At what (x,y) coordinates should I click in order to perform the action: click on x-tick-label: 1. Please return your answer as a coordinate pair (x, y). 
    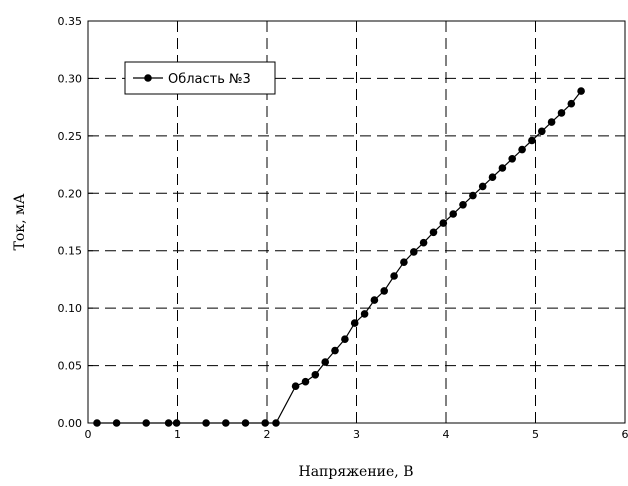
    Looking at the image, I should click on (177, 434).